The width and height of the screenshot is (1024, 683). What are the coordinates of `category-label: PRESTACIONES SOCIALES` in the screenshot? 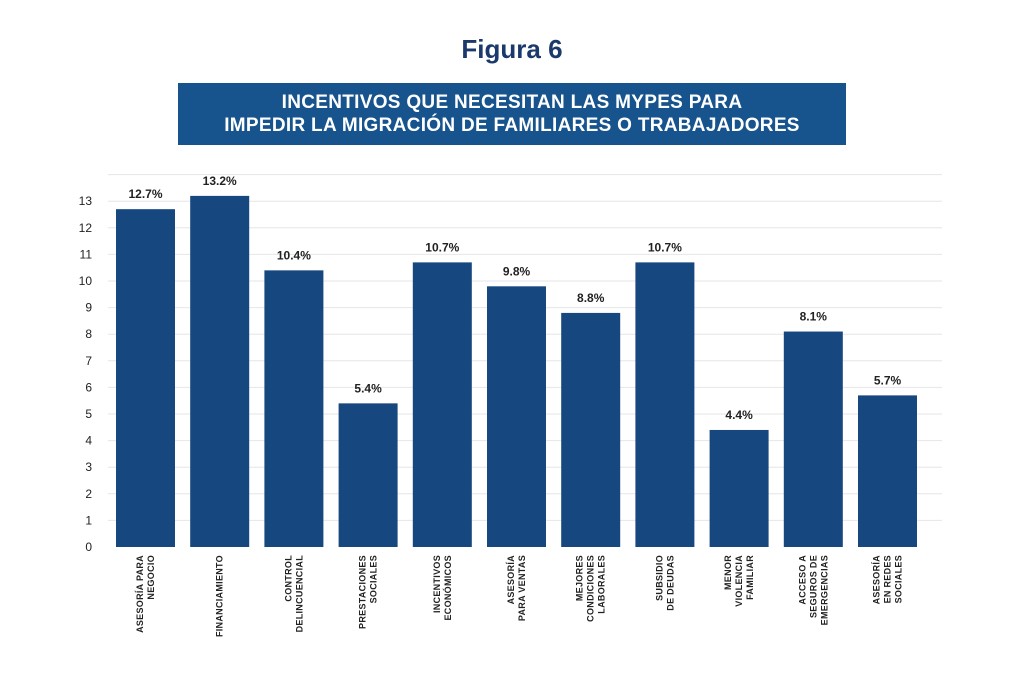 It's located at (368, 592).